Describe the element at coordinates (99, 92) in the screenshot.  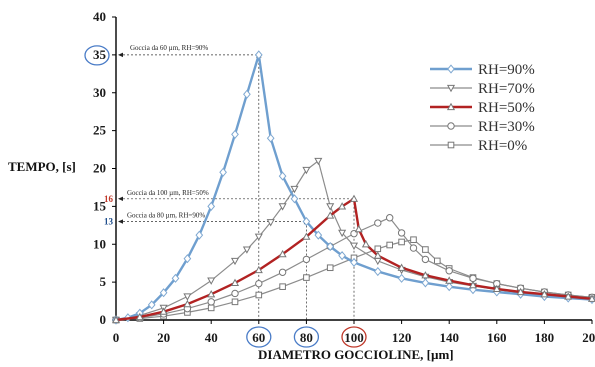
I see `y-tick-label: 30` at that location.